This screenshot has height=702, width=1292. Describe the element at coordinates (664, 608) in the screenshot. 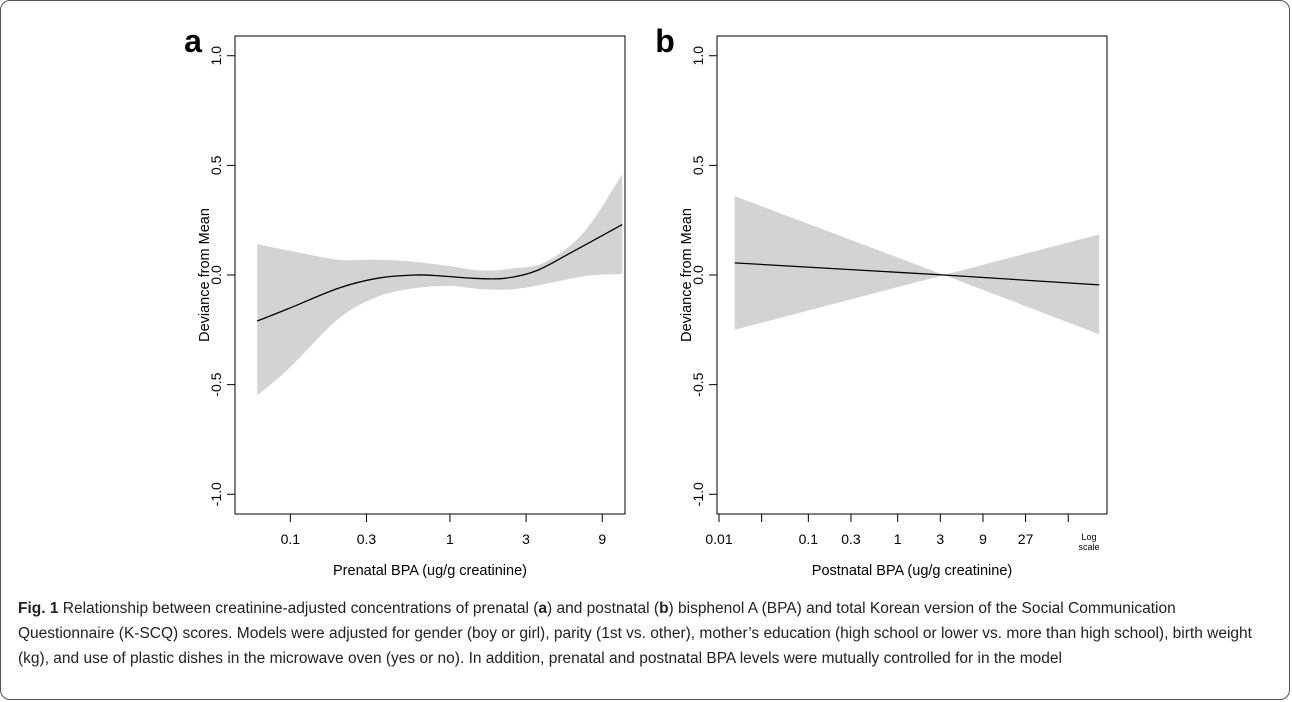

I see `caption-panel-b-ref: b` at that location.